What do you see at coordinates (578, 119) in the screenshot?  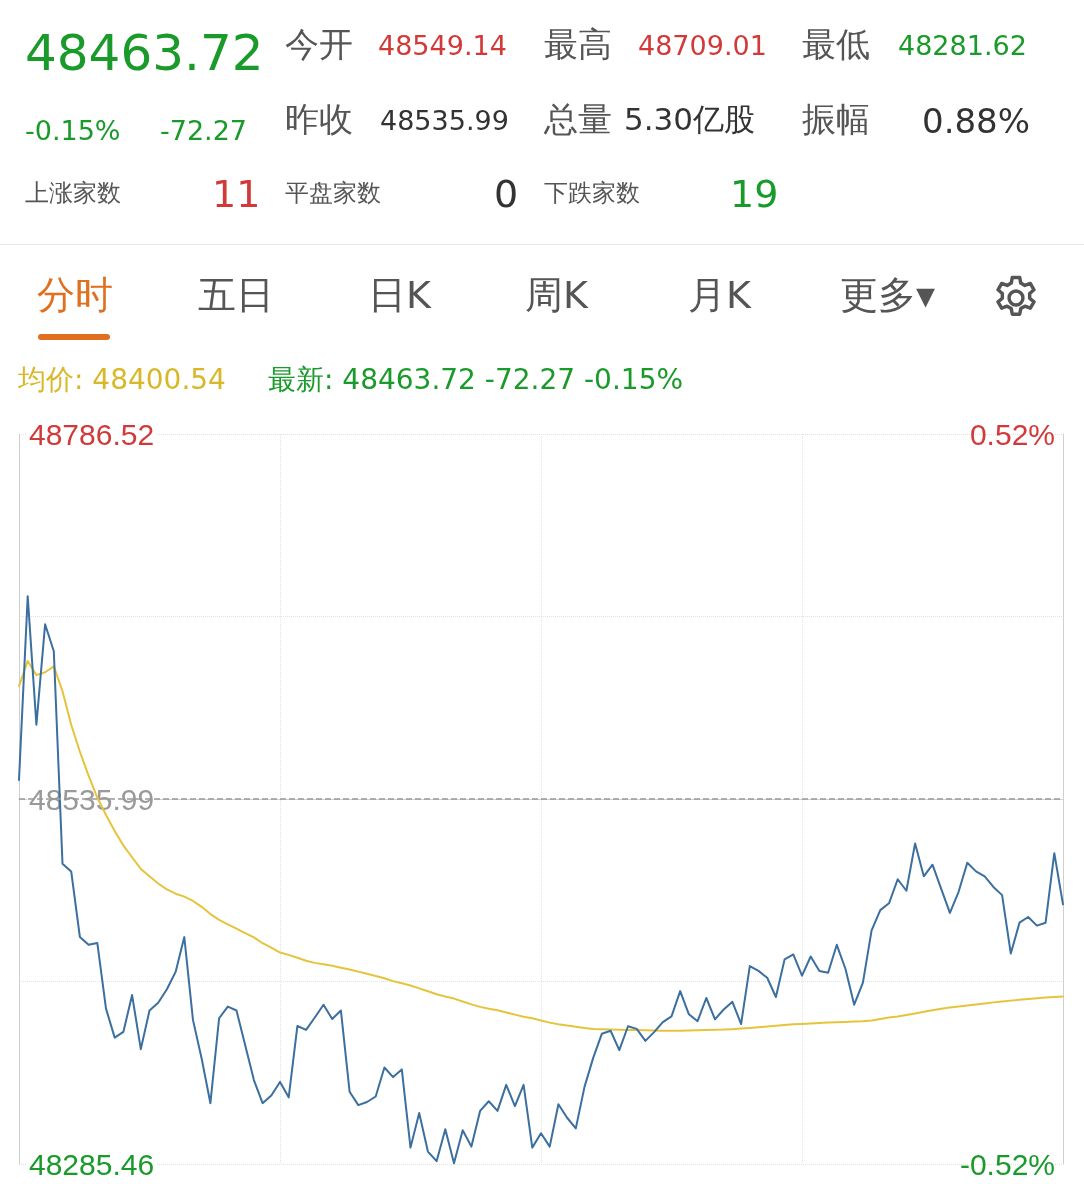 I see `text: 总量` at bounding box center [578, 119].